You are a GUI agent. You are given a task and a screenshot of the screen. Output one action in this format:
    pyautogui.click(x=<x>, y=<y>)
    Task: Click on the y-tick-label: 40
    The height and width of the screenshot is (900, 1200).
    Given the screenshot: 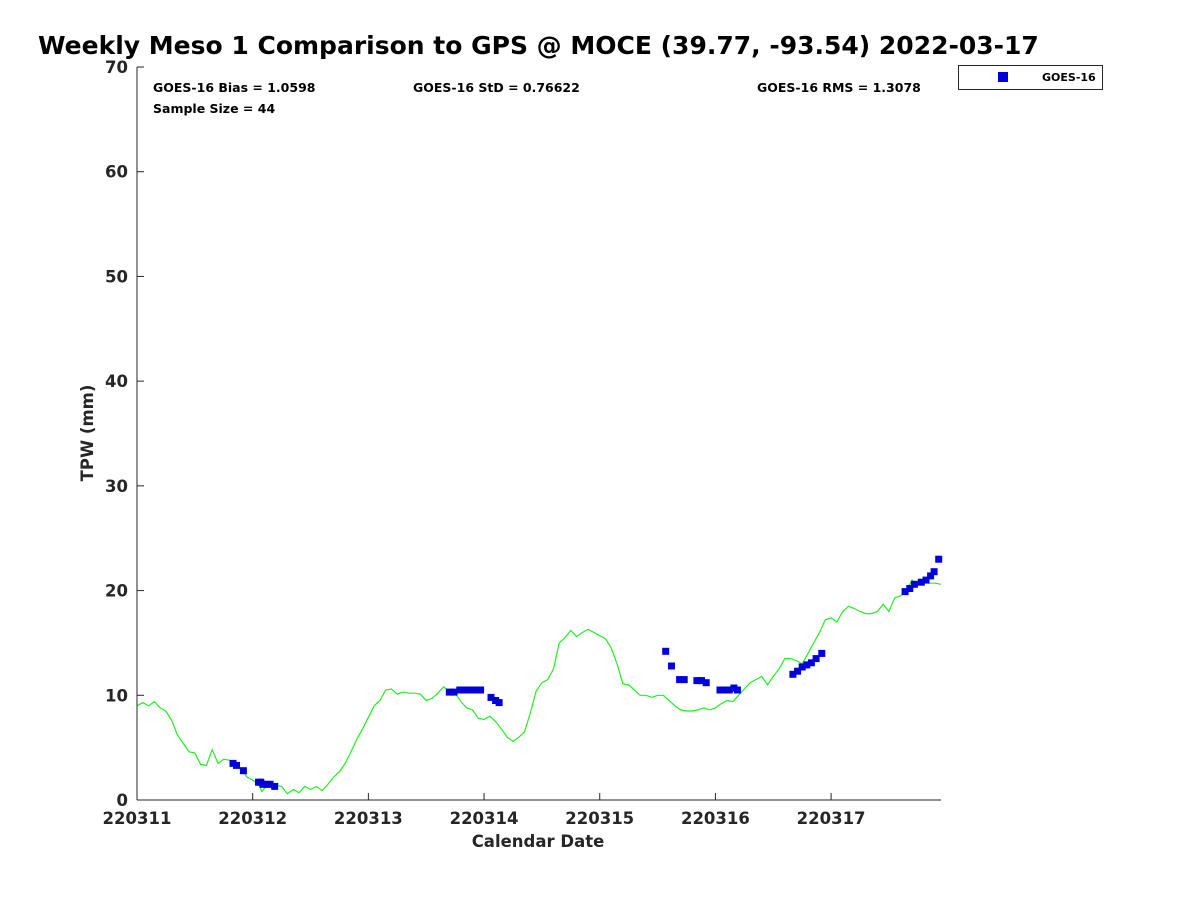 What is the action you would take?
    pyautogui.click(x=116, y=381)
    